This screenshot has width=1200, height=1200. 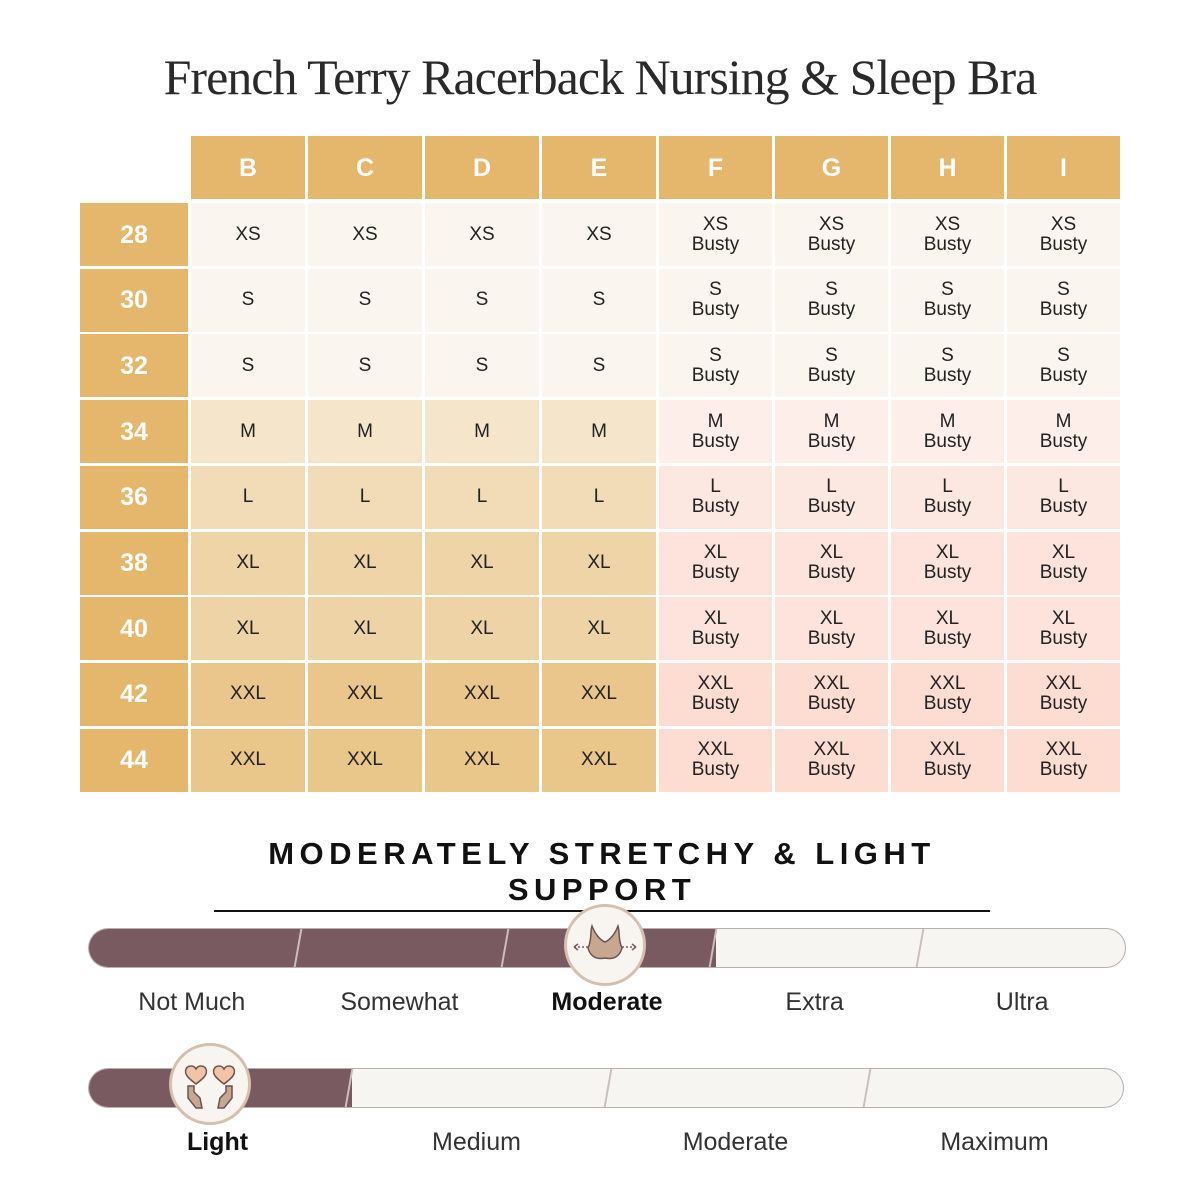 What do you see at coordinates (947, 167) in the screenshot?
I see `cup-size-header: H` at bounding box center [947, 167].